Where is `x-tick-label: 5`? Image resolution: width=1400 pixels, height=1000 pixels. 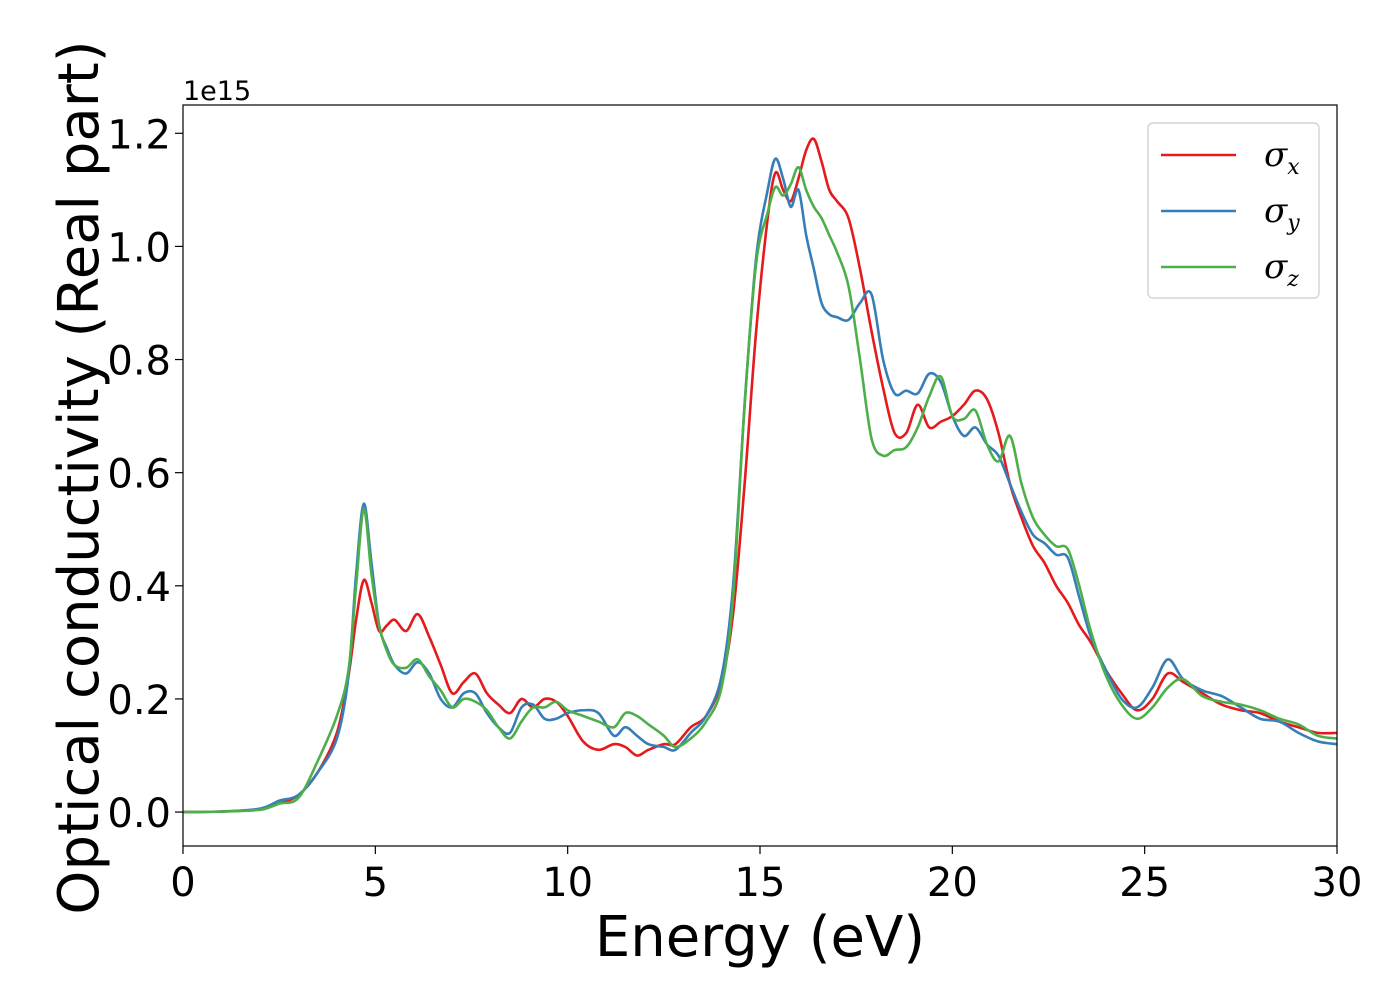
x-tick-label: 5 is located at coordinates (375, 883).